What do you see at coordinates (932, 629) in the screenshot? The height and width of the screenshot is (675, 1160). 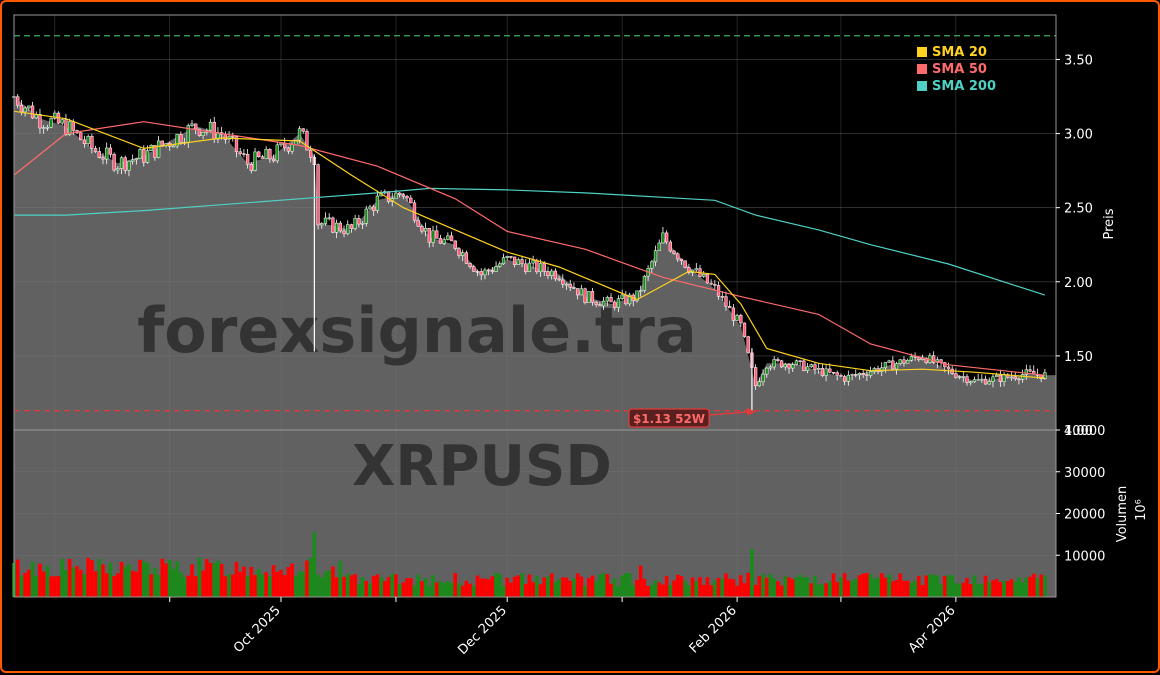 I see `x-tick-label: Apr 2026` at bounding box center [932, 629].